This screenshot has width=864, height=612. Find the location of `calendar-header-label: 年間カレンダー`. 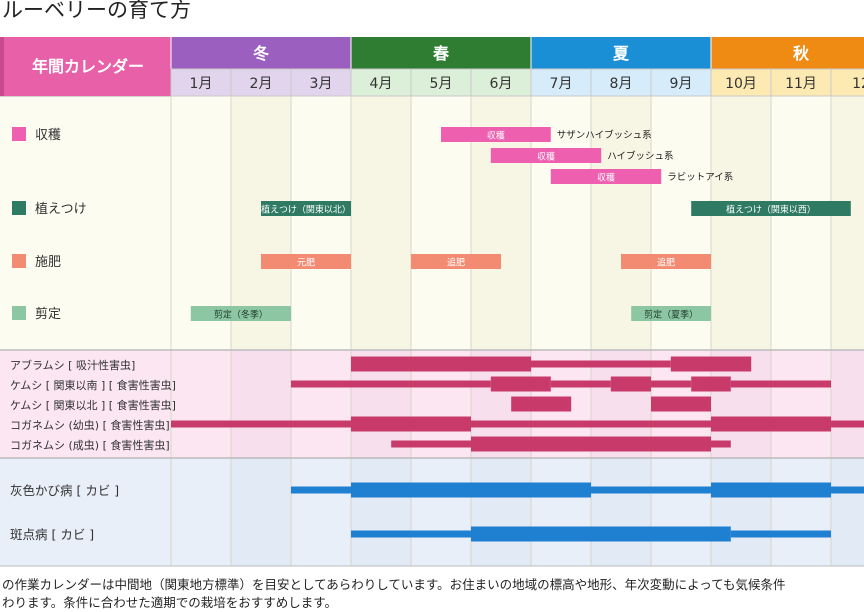

calendar-header-label: 年間カレンダー is located at coordinates (88, 66).